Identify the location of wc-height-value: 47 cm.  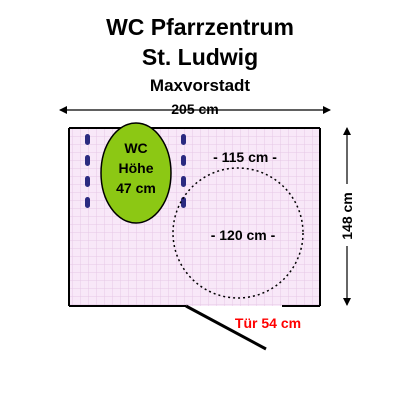
(136, 188).